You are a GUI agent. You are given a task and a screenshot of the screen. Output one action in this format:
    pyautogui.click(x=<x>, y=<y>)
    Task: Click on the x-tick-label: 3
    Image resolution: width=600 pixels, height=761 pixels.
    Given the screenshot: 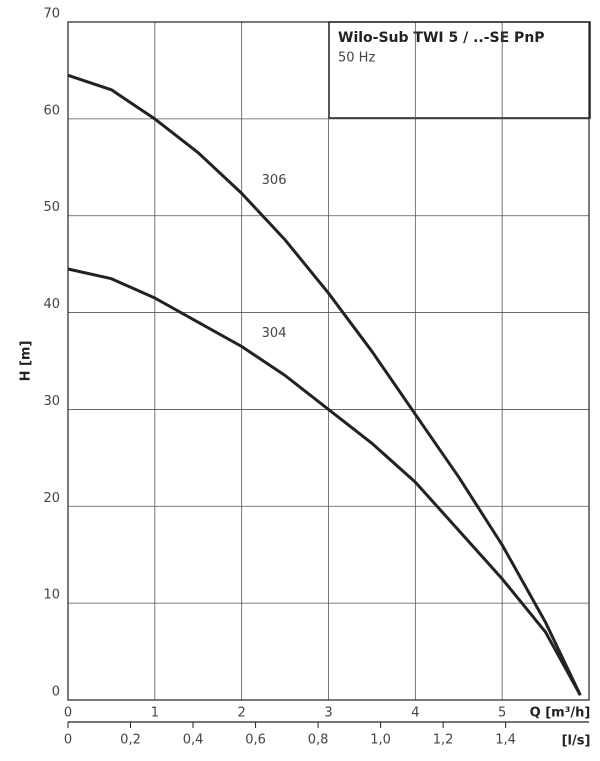 What is the action you would take?
    pyautogui.click(x=328, y=713)
    